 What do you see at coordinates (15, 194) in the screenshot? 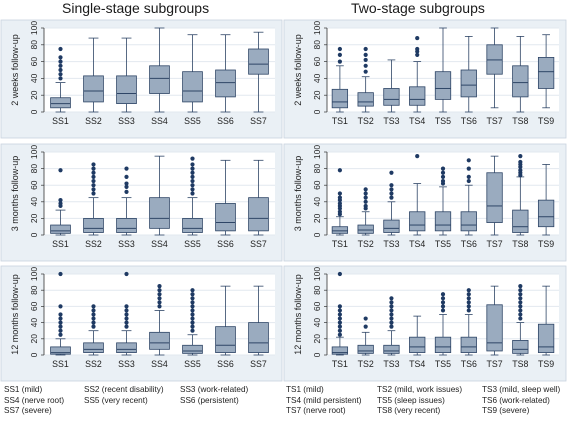
I see `y-axis-label: 3 months follow-up` at bounding box center [15, 194].